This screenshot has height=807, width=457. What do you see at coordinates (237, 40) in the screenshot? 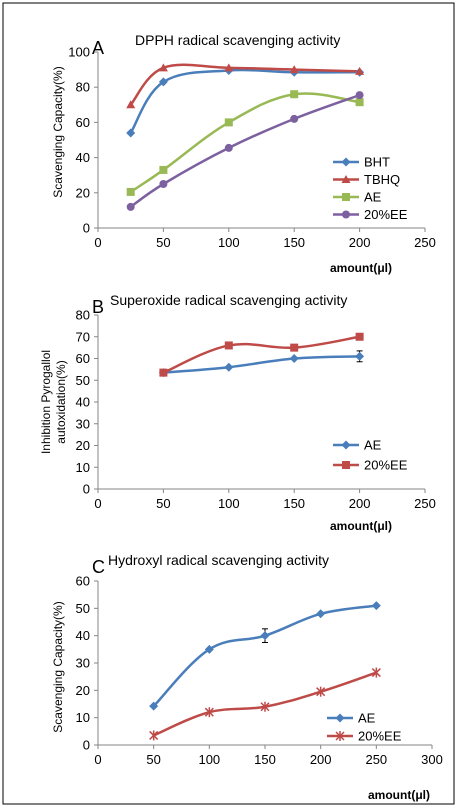
I see `panel-a-title: DPPH radical scavenging activity` at bounding box center [237, 40].